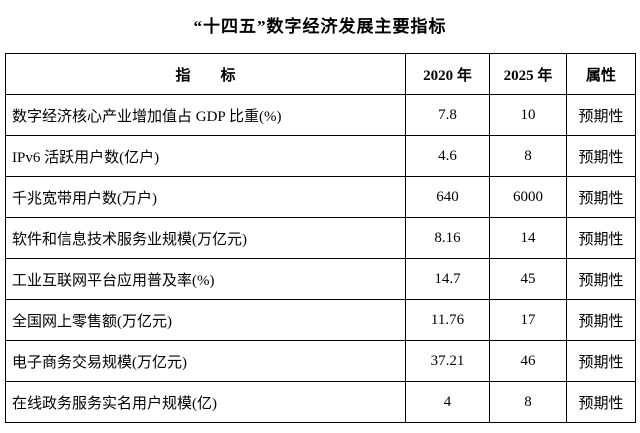 This screenshot has width=640, height=433. Describe the element at coordinates (447, 74) in the screenshot. I see `header-2020: 2020 年` at that location.